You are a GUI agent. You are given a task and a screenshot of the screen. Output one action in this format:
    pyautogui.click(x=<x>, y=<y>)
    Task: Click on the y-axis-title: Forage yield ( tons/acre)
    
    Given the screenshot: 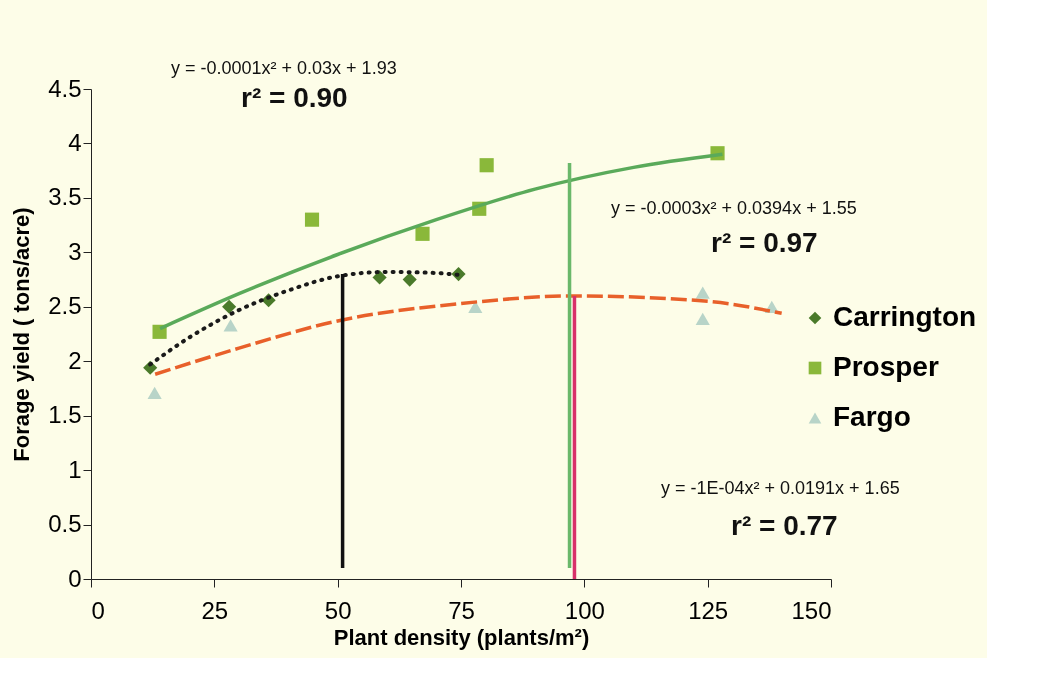 What is the action you would take?
    pyautogui.click(x=22, y=334)
    